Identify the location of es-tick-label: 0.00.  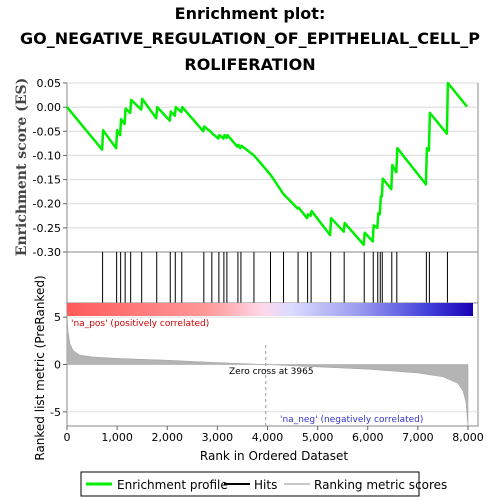
(49, 107).